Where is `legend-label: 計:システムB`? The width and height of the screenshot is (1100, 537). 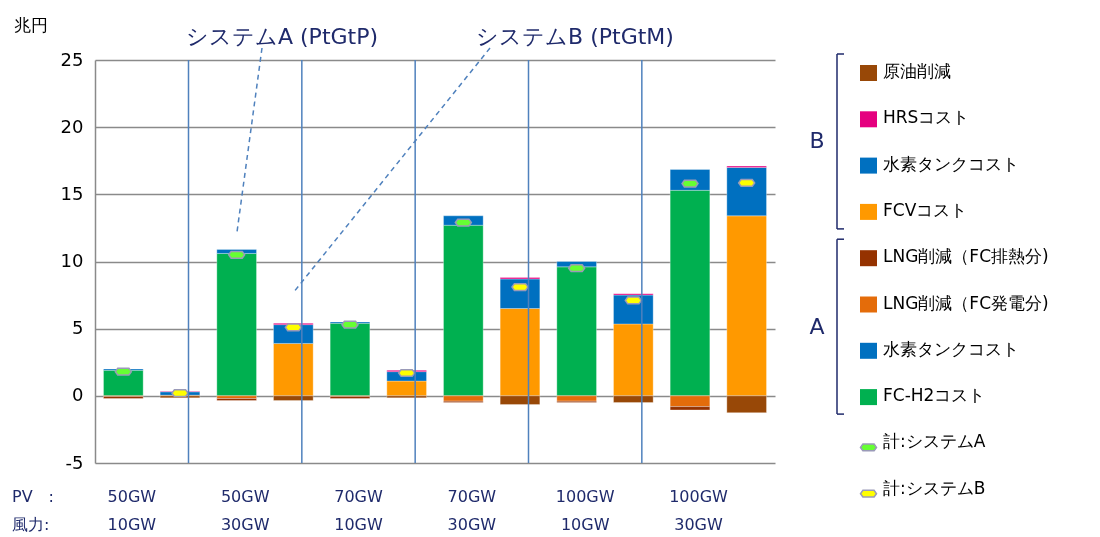 legend-label: 計:システムB is located at coordinates (934, 487).